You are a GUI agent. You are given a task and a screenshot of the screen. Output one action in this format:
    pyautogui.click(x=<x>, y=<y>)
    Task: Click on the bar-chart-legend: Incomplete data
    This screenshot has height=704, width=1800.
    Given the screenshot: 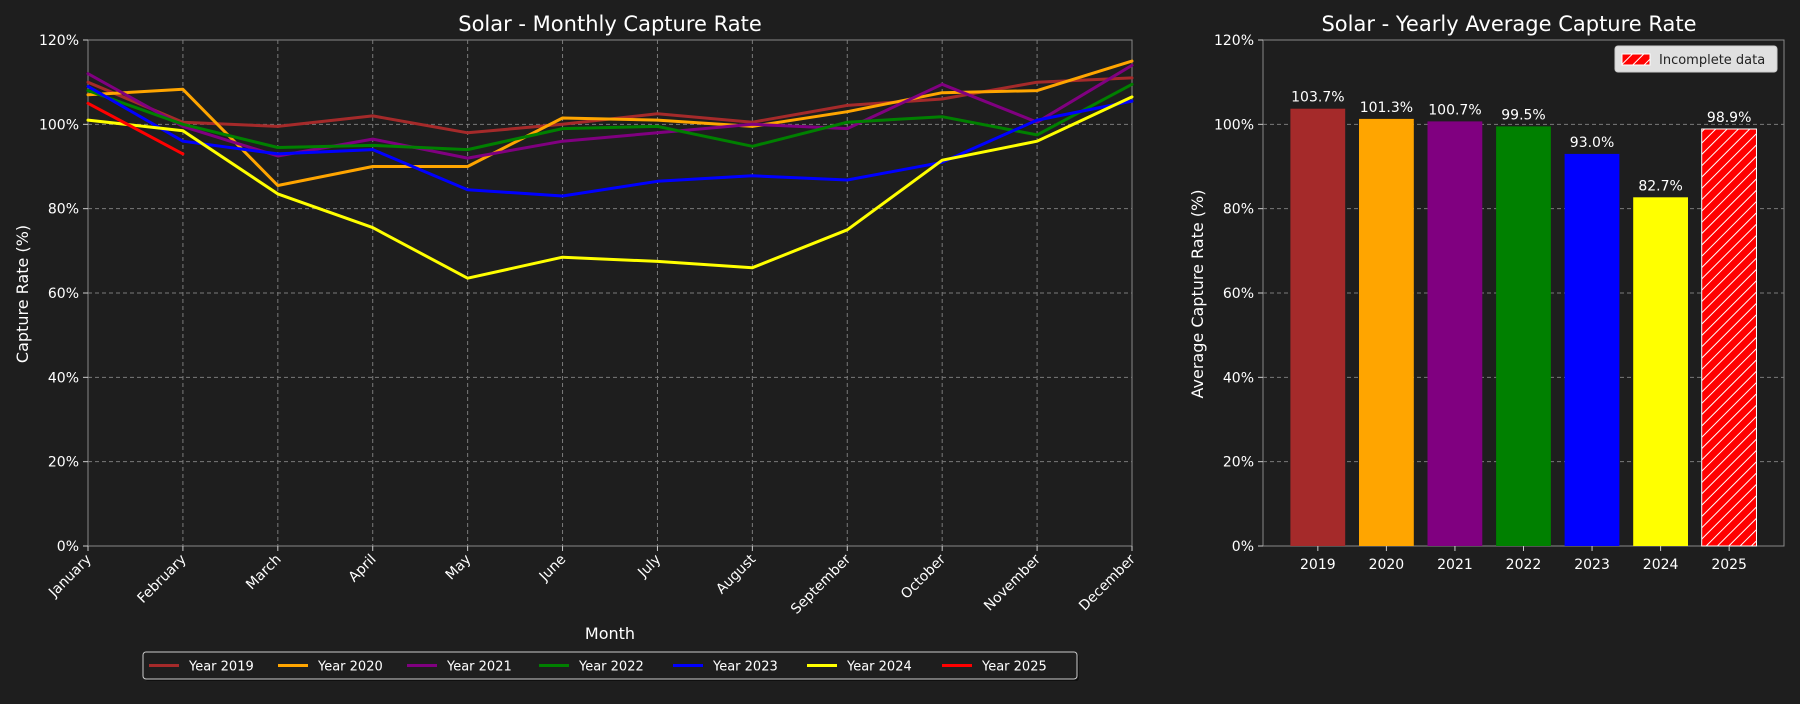 What is the action you would take?
    pyautogui.click(x=1696, y=59)
    